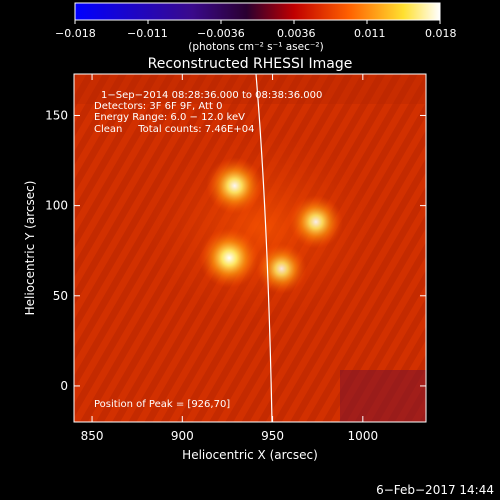 This screenshot has width=500, height=500. What do you see at coordinates (75, 33) in the screenshot?
I see `colorbar-tick-label: −0.018` at bounding box center [75, 33].